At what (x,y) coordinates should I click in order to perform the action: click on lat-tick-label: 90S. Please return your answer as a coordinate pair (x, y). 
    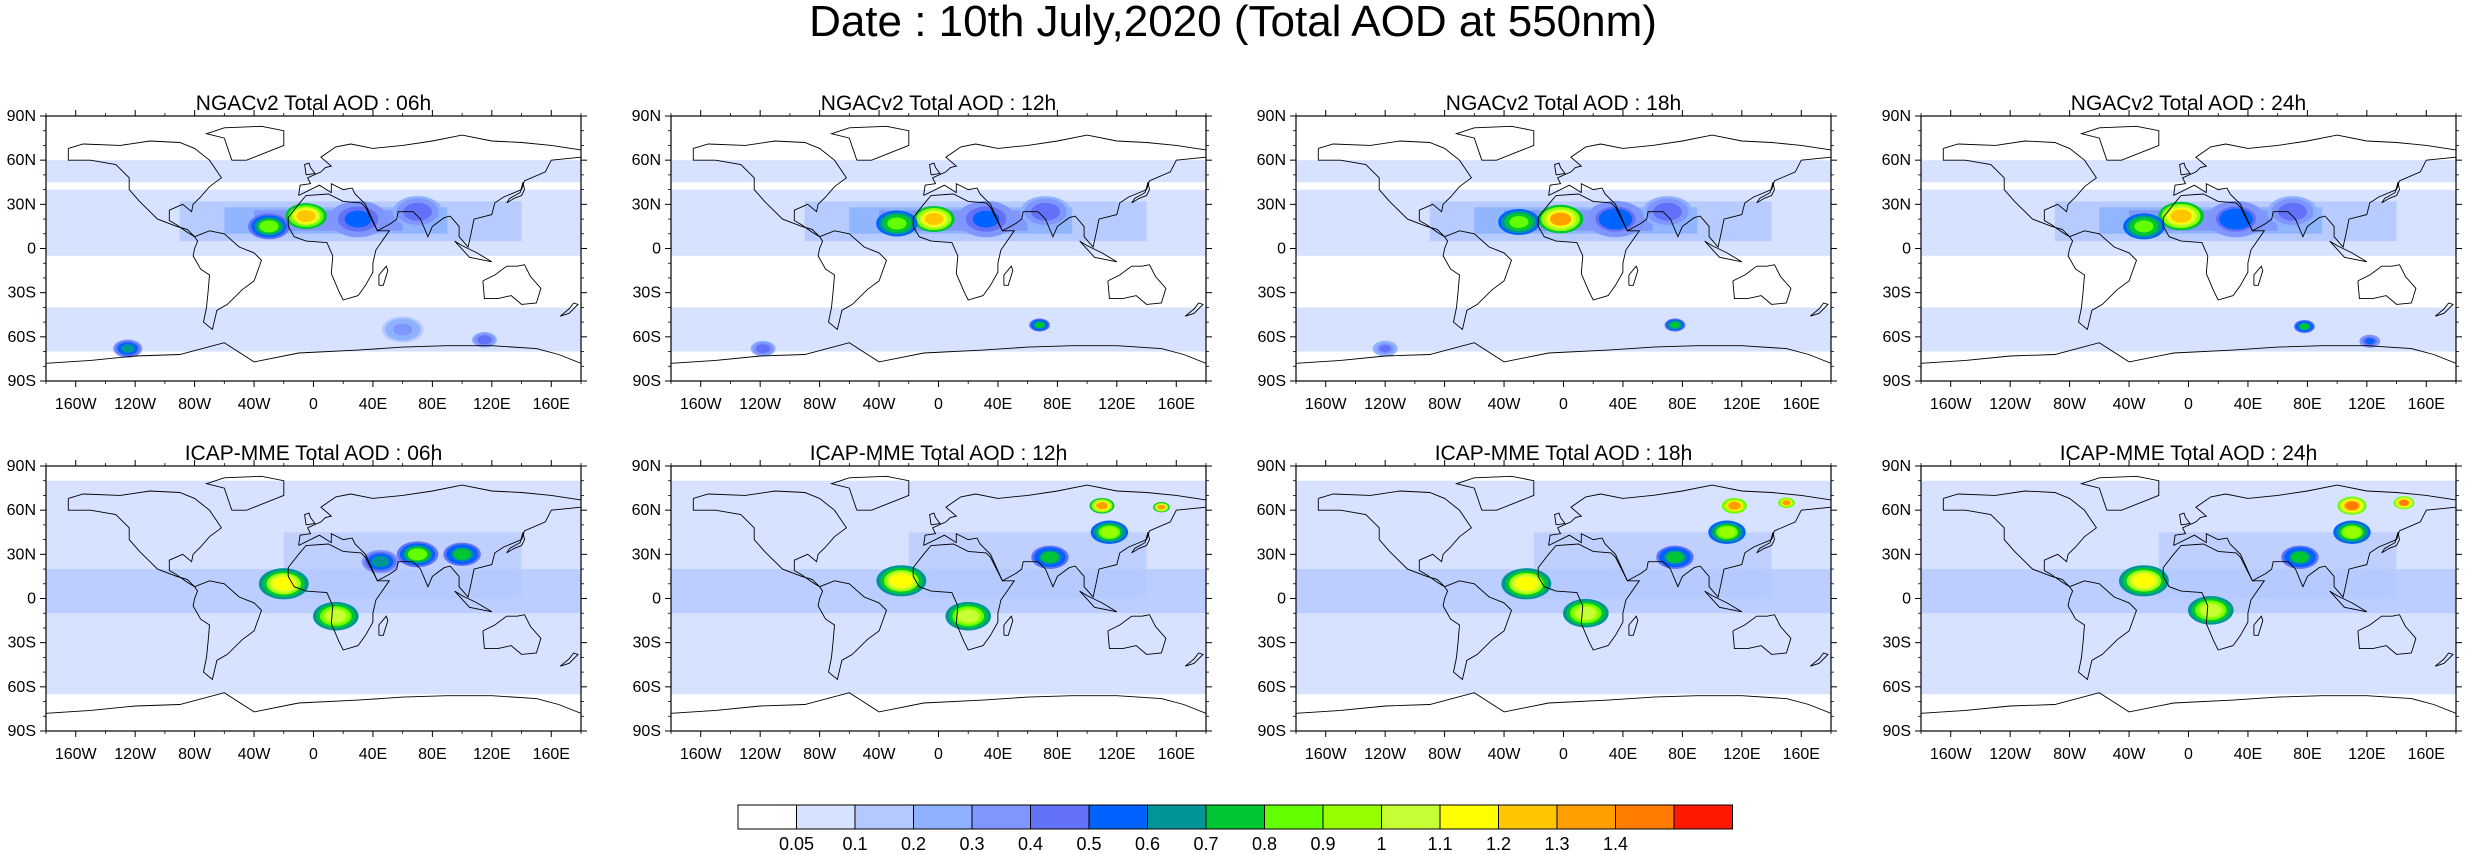
    Looking at the image, I should click on (1272, 731).